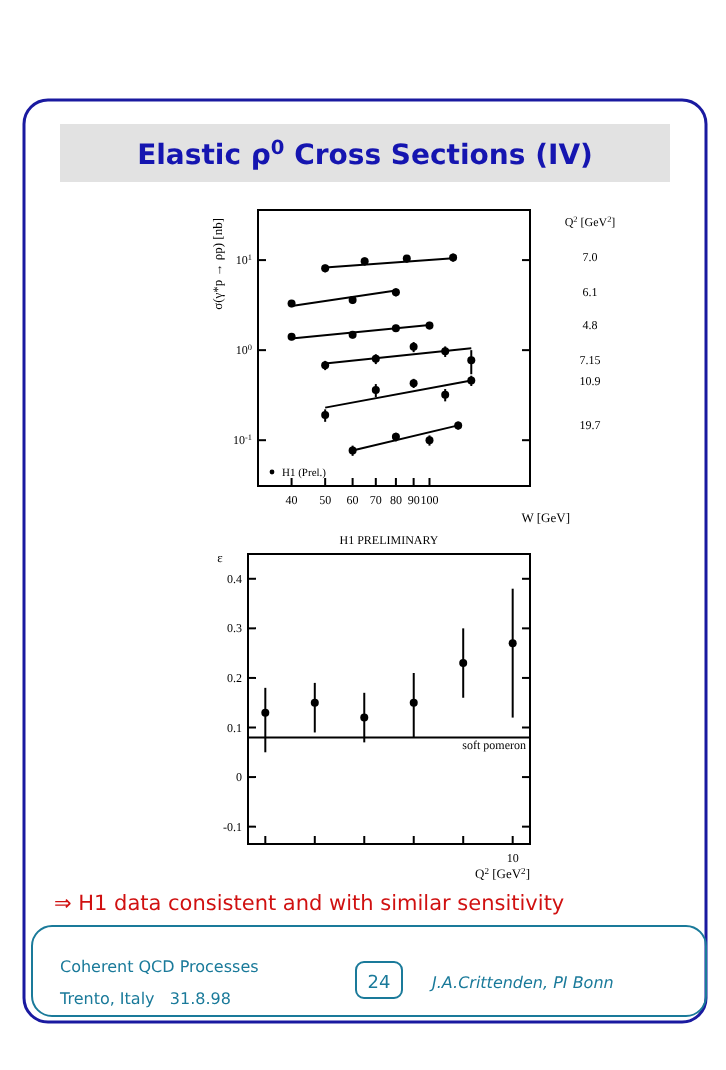  I want to click on text: J.A.Crittenden, PI Bonn, so click(521, 983).